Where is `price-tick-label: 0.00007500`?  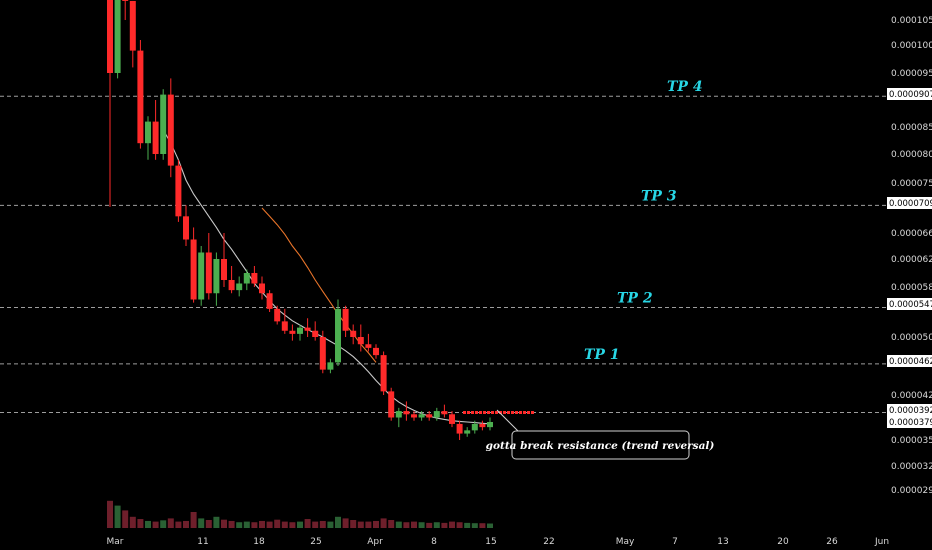 price-tick-label: 0.00007500 is located at coordinates (911, 184).